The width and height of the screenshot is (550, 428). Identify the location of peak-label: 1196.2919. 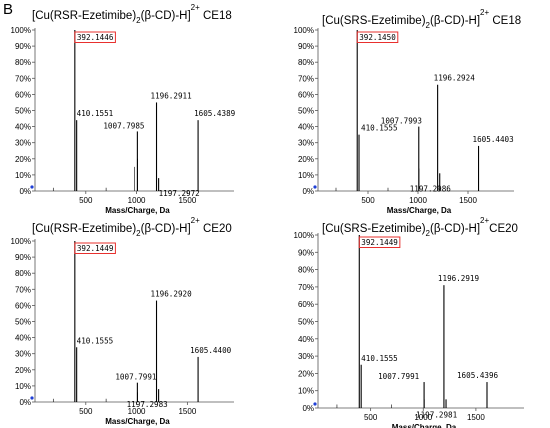
(459, 278).